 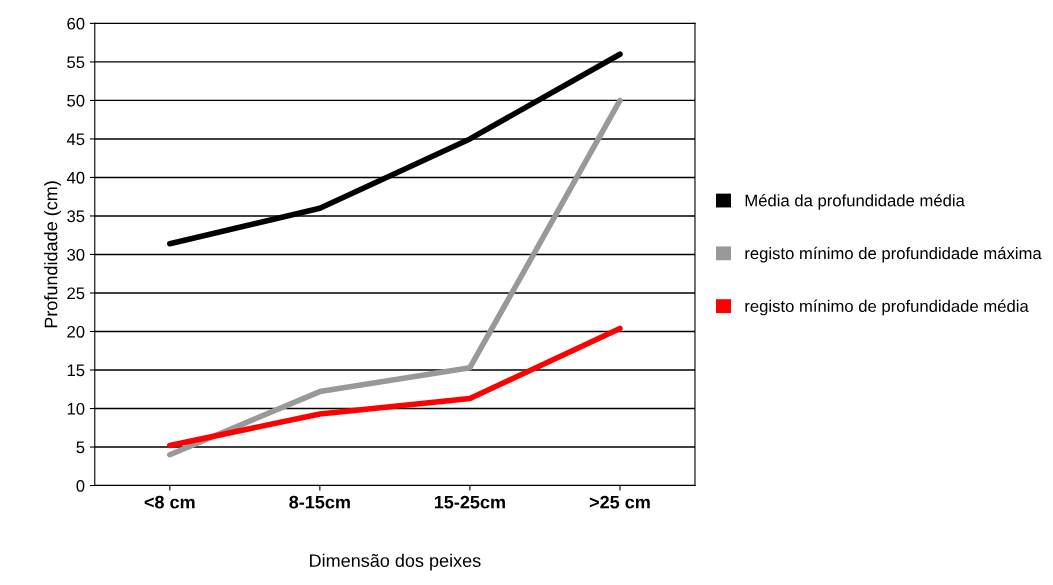 What do you see at coordinates (169, 502) in the screenshot?
I see `x-tick-label: <8 cm` at bounding box center [169, 502].